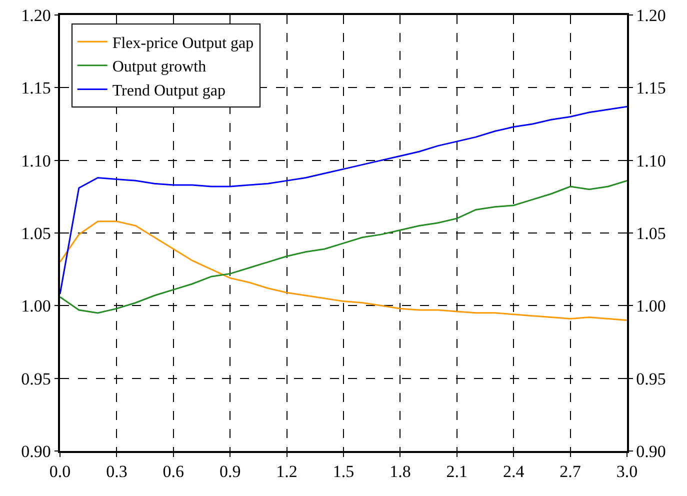 This screenshot has height=496, width=687. I want to click on x-tick-label: 1.5, so click(343, 472).